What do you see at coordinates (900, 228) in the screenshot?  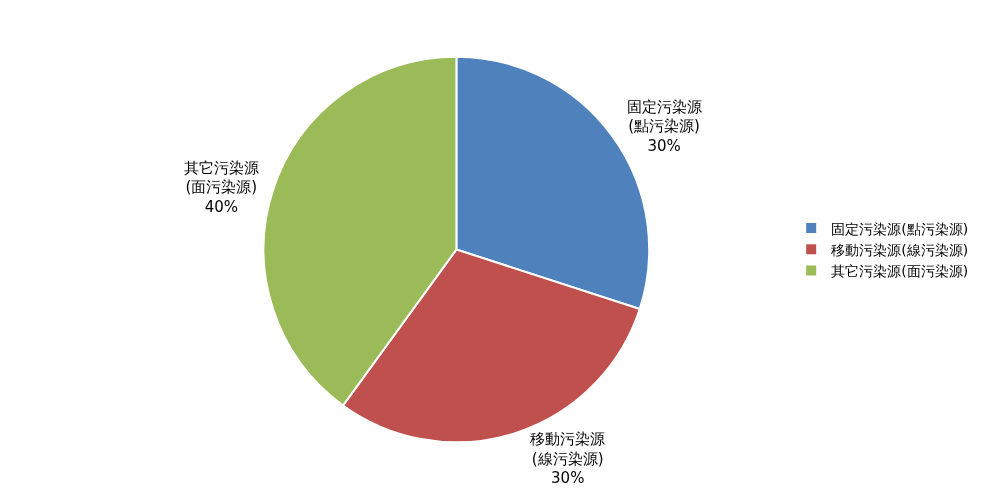 I see `legend-label: 固定污染源(點污染源)` at bounding box center [900, 228].